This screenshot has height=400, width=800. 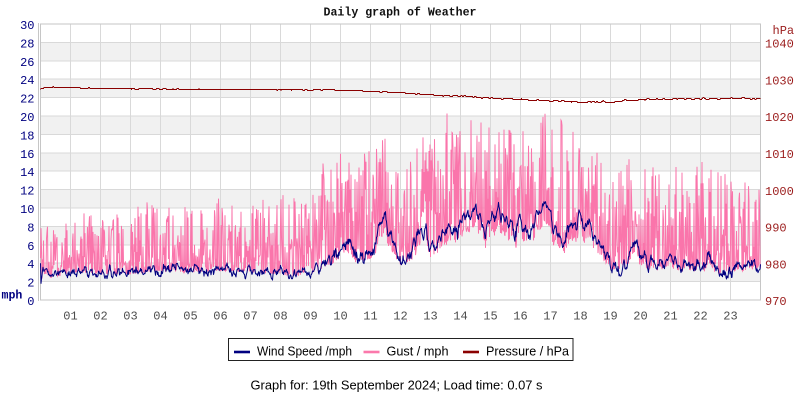 I want to click on svg-text: 02, so click(x=100, y=317).